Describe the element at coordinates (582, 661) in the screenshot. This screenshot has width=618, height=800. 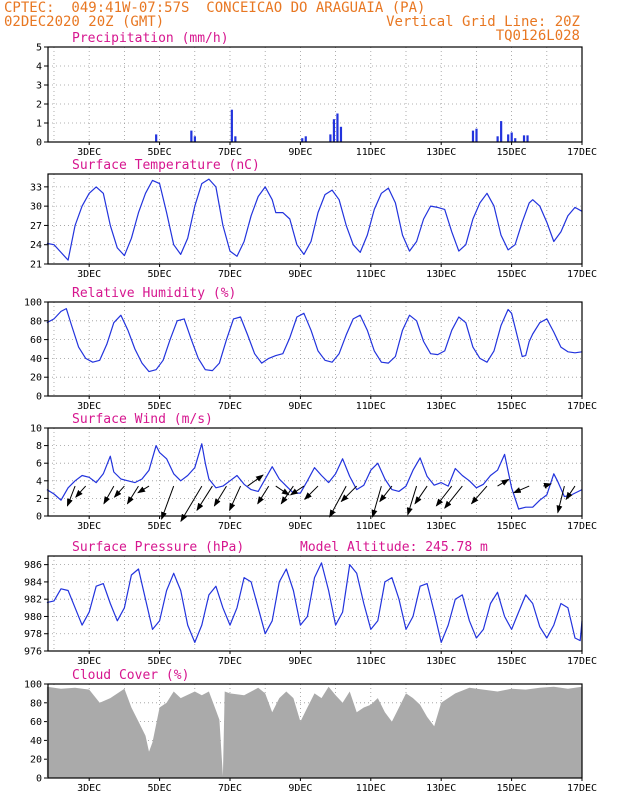
I see `pressure-xtick-label: 17DEC` at that location.